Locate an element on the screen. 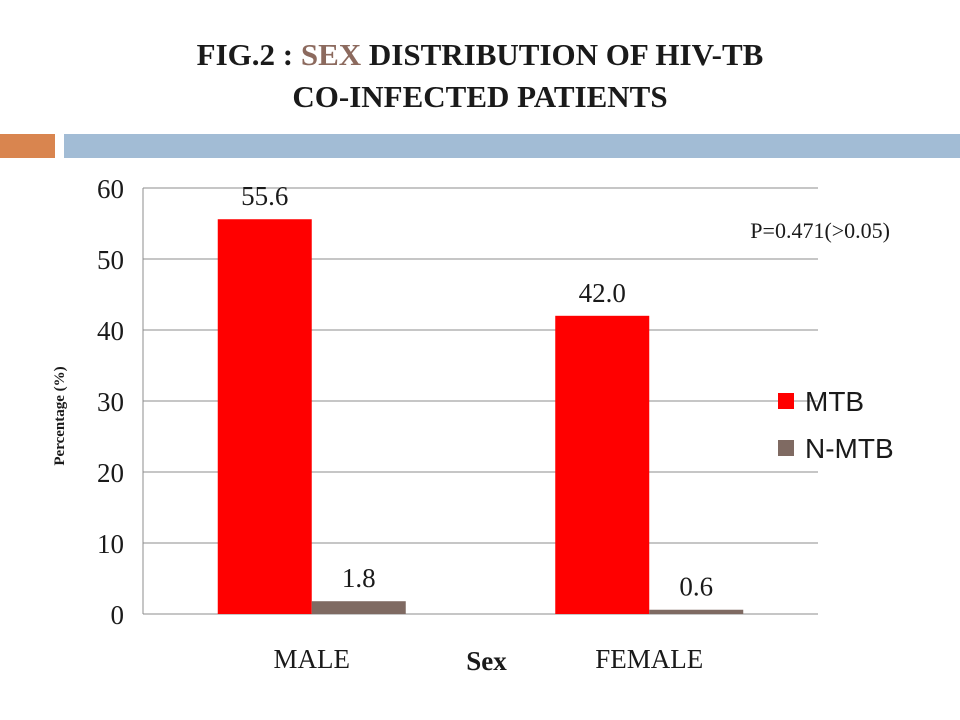  bar-mtb-male is located at coordinates (264, 417).